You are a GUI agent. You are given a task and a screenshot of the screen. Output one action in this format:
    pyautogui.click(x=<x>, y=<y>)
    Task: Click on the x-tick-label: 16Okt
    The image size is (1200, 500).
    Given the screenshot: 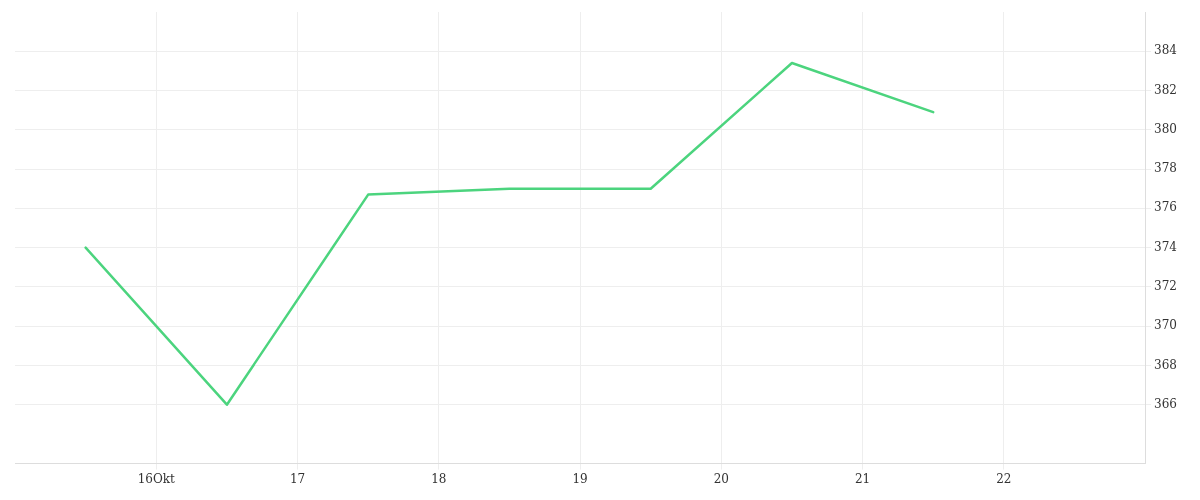 What is the action you would take?
    pyautogui.click(x=156, y=478)
    